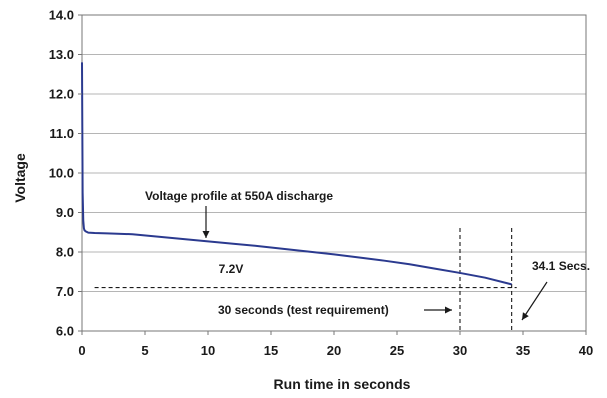 The width and height of the screenshot is (607, 398). I want to click on y-tick-label: 12.0, so click(61, 94).